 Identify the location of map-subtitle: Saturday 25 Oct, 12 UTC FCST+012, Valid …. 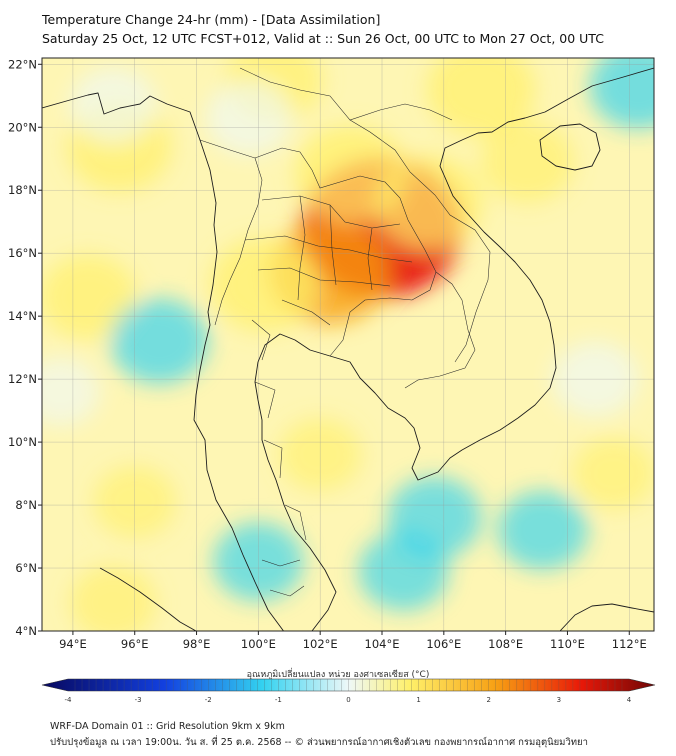
(323, 38).